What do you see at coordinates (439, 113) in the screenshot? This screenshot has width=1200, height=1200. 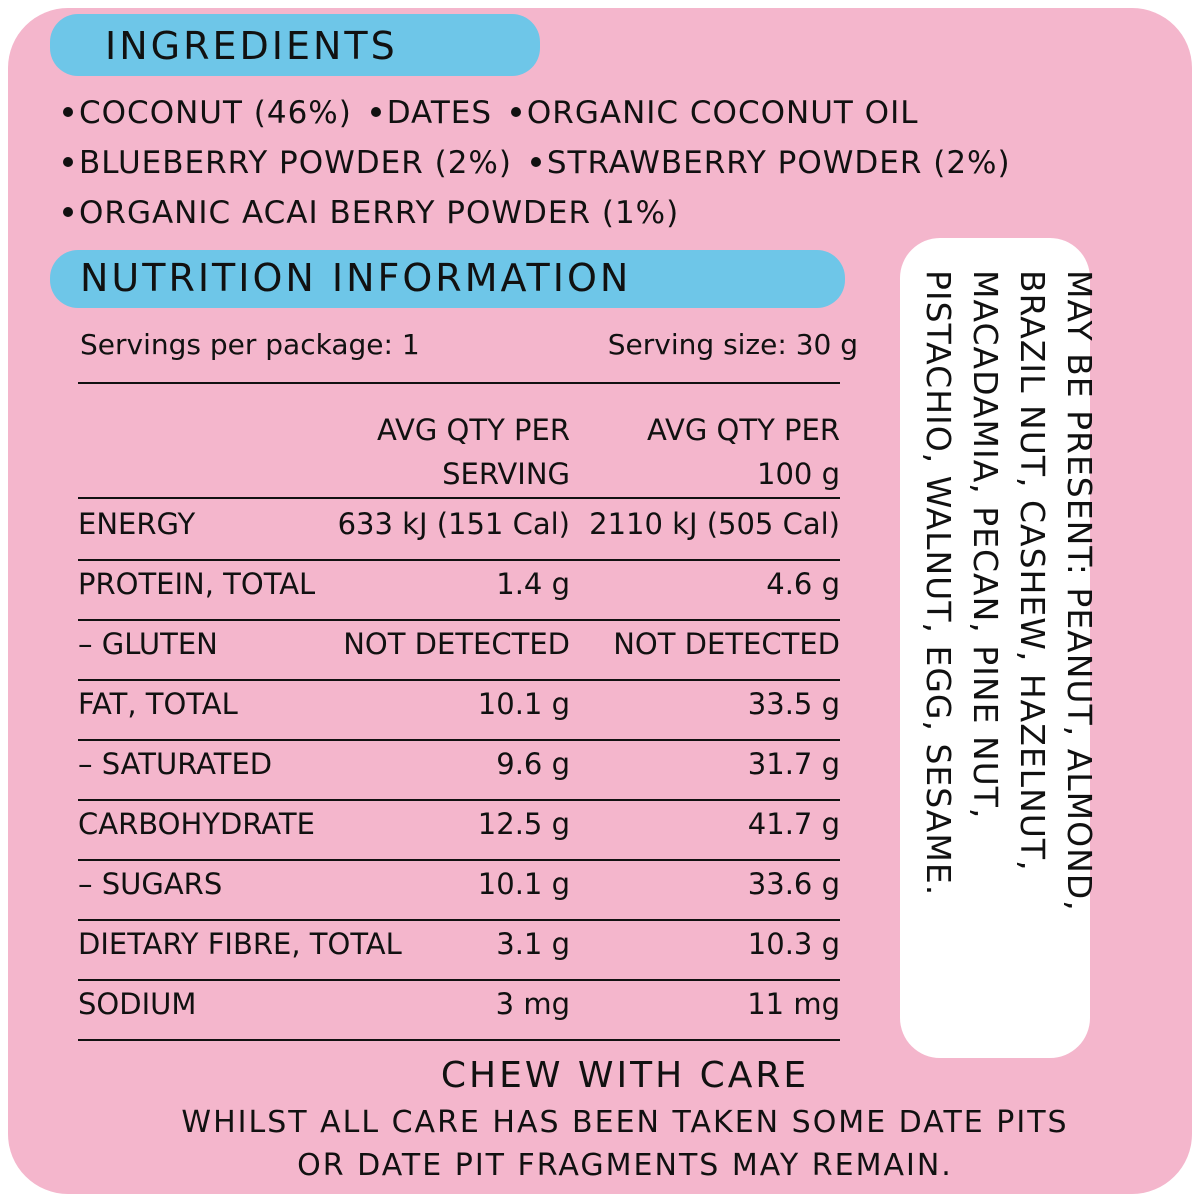 I see `ingredient: DATES` at bounding box center [439, 113].